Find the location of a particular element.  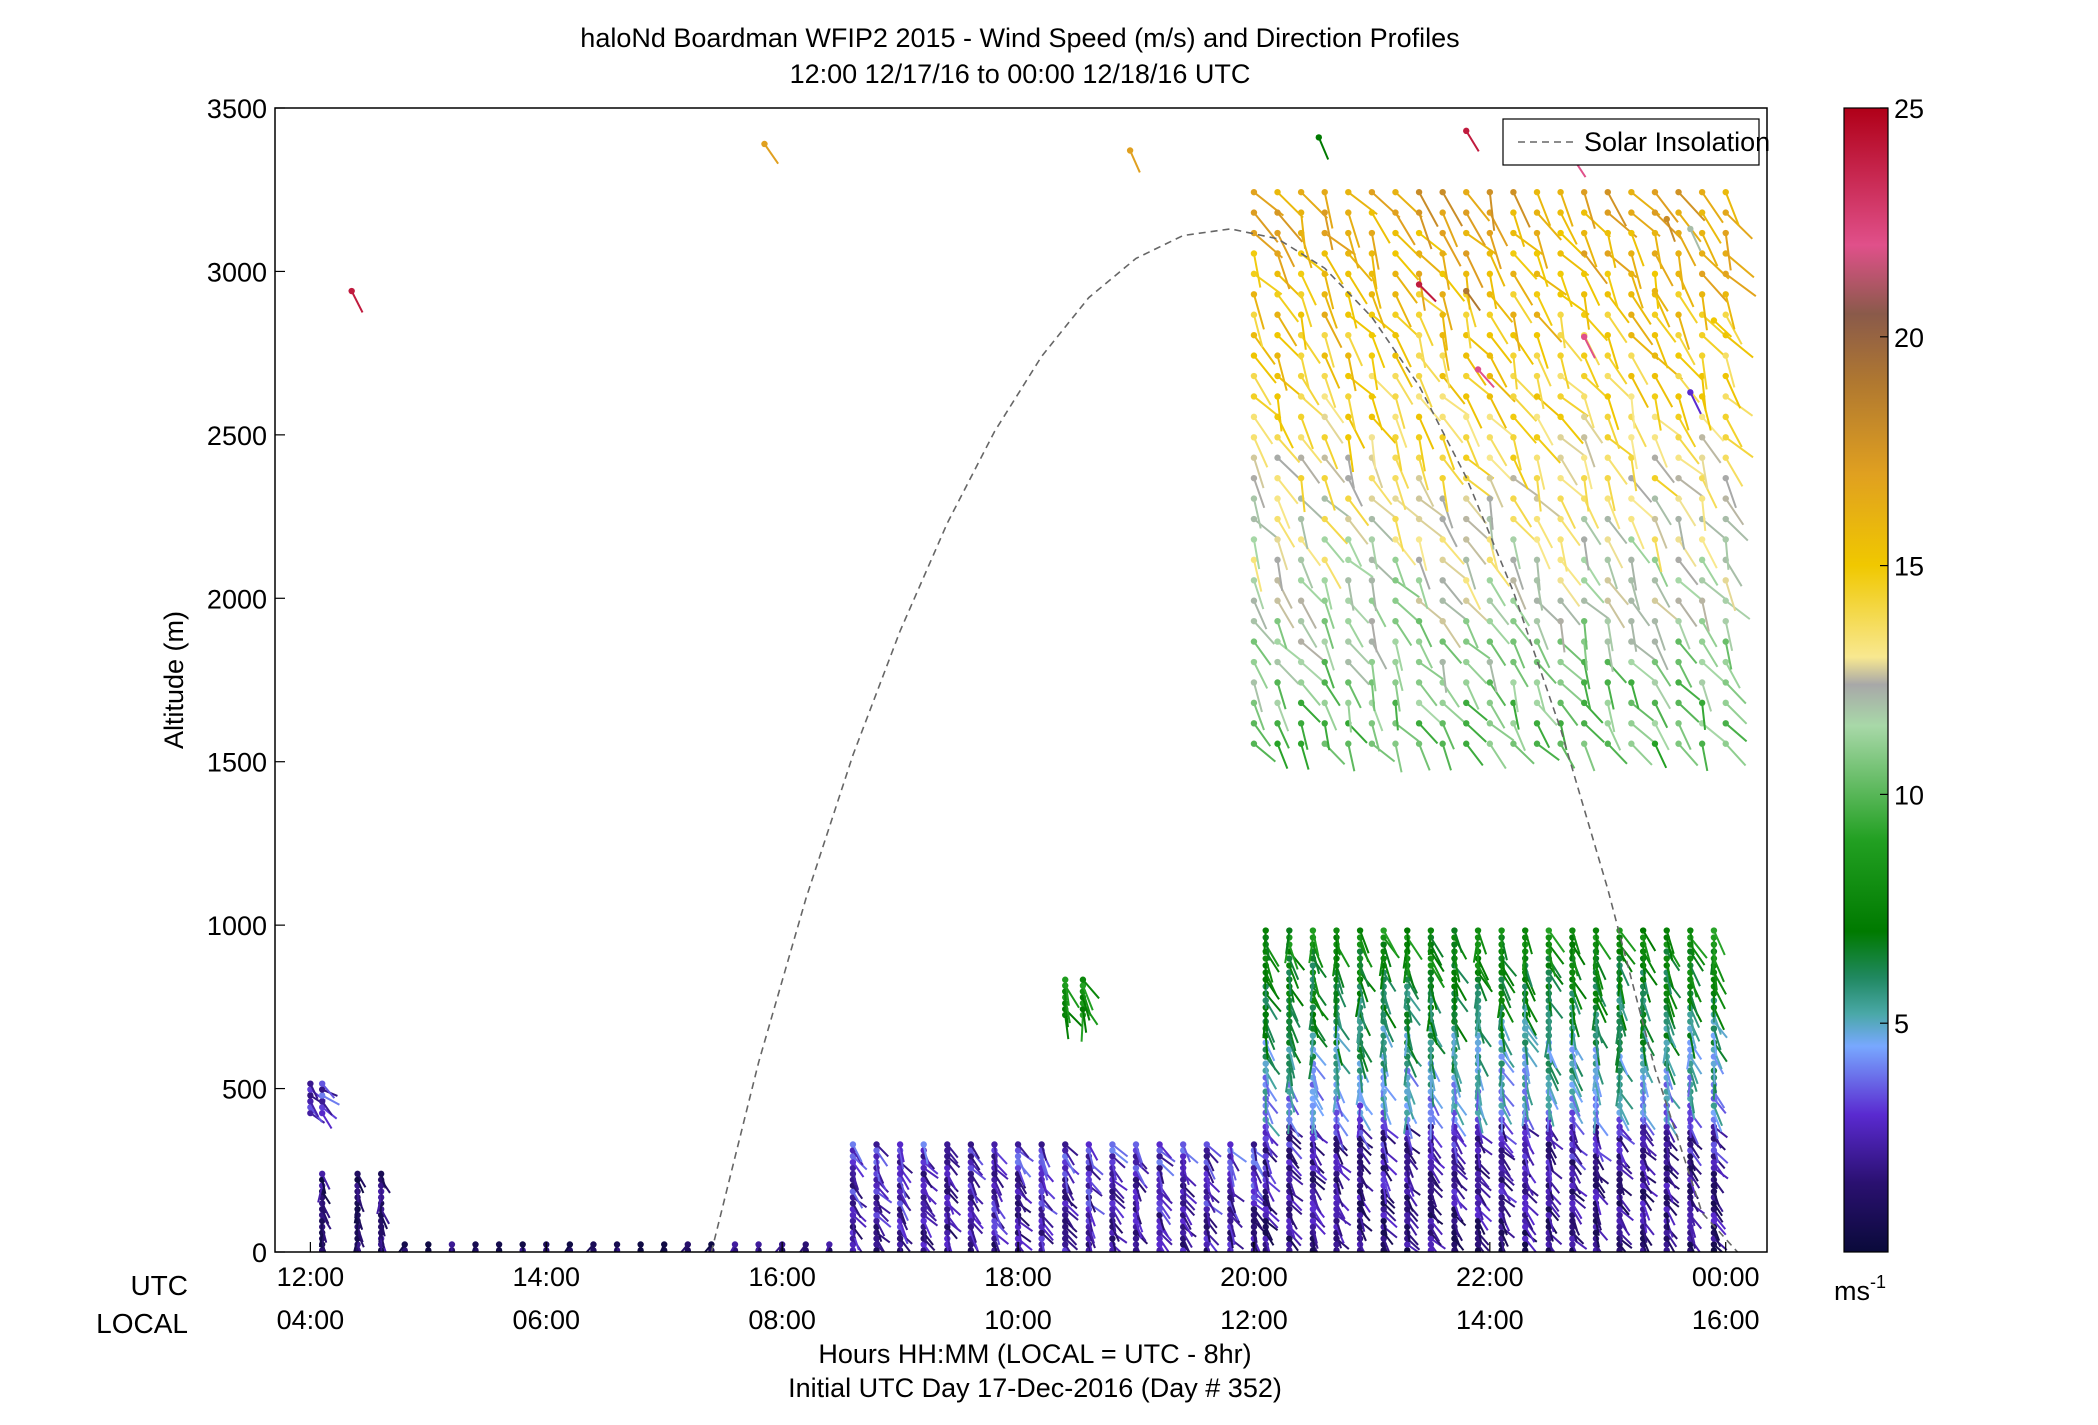

y-tick-label: 3500 is located at coordinates (237, 109).